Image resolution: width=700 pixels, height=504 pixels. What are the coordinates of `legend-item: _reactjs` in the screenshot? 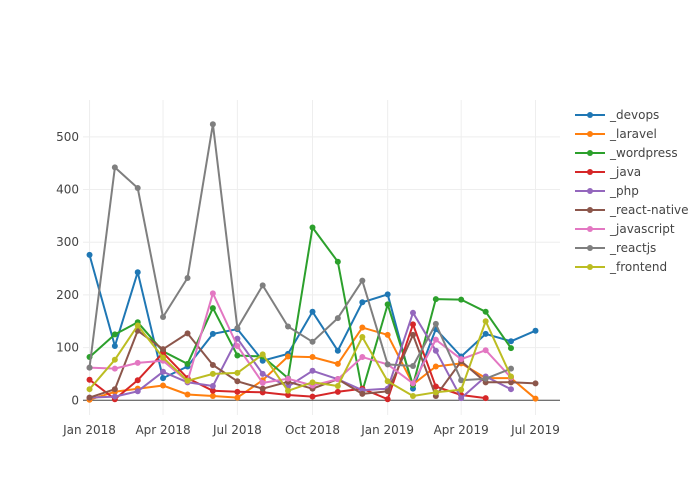 It's located at (615, 248).